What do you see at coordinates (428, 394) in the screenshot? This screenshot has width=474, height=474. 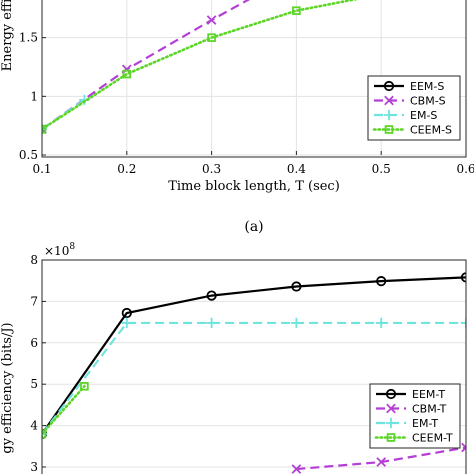 I see `legend-entry: EEM-T` at bounding box center [428, 394].